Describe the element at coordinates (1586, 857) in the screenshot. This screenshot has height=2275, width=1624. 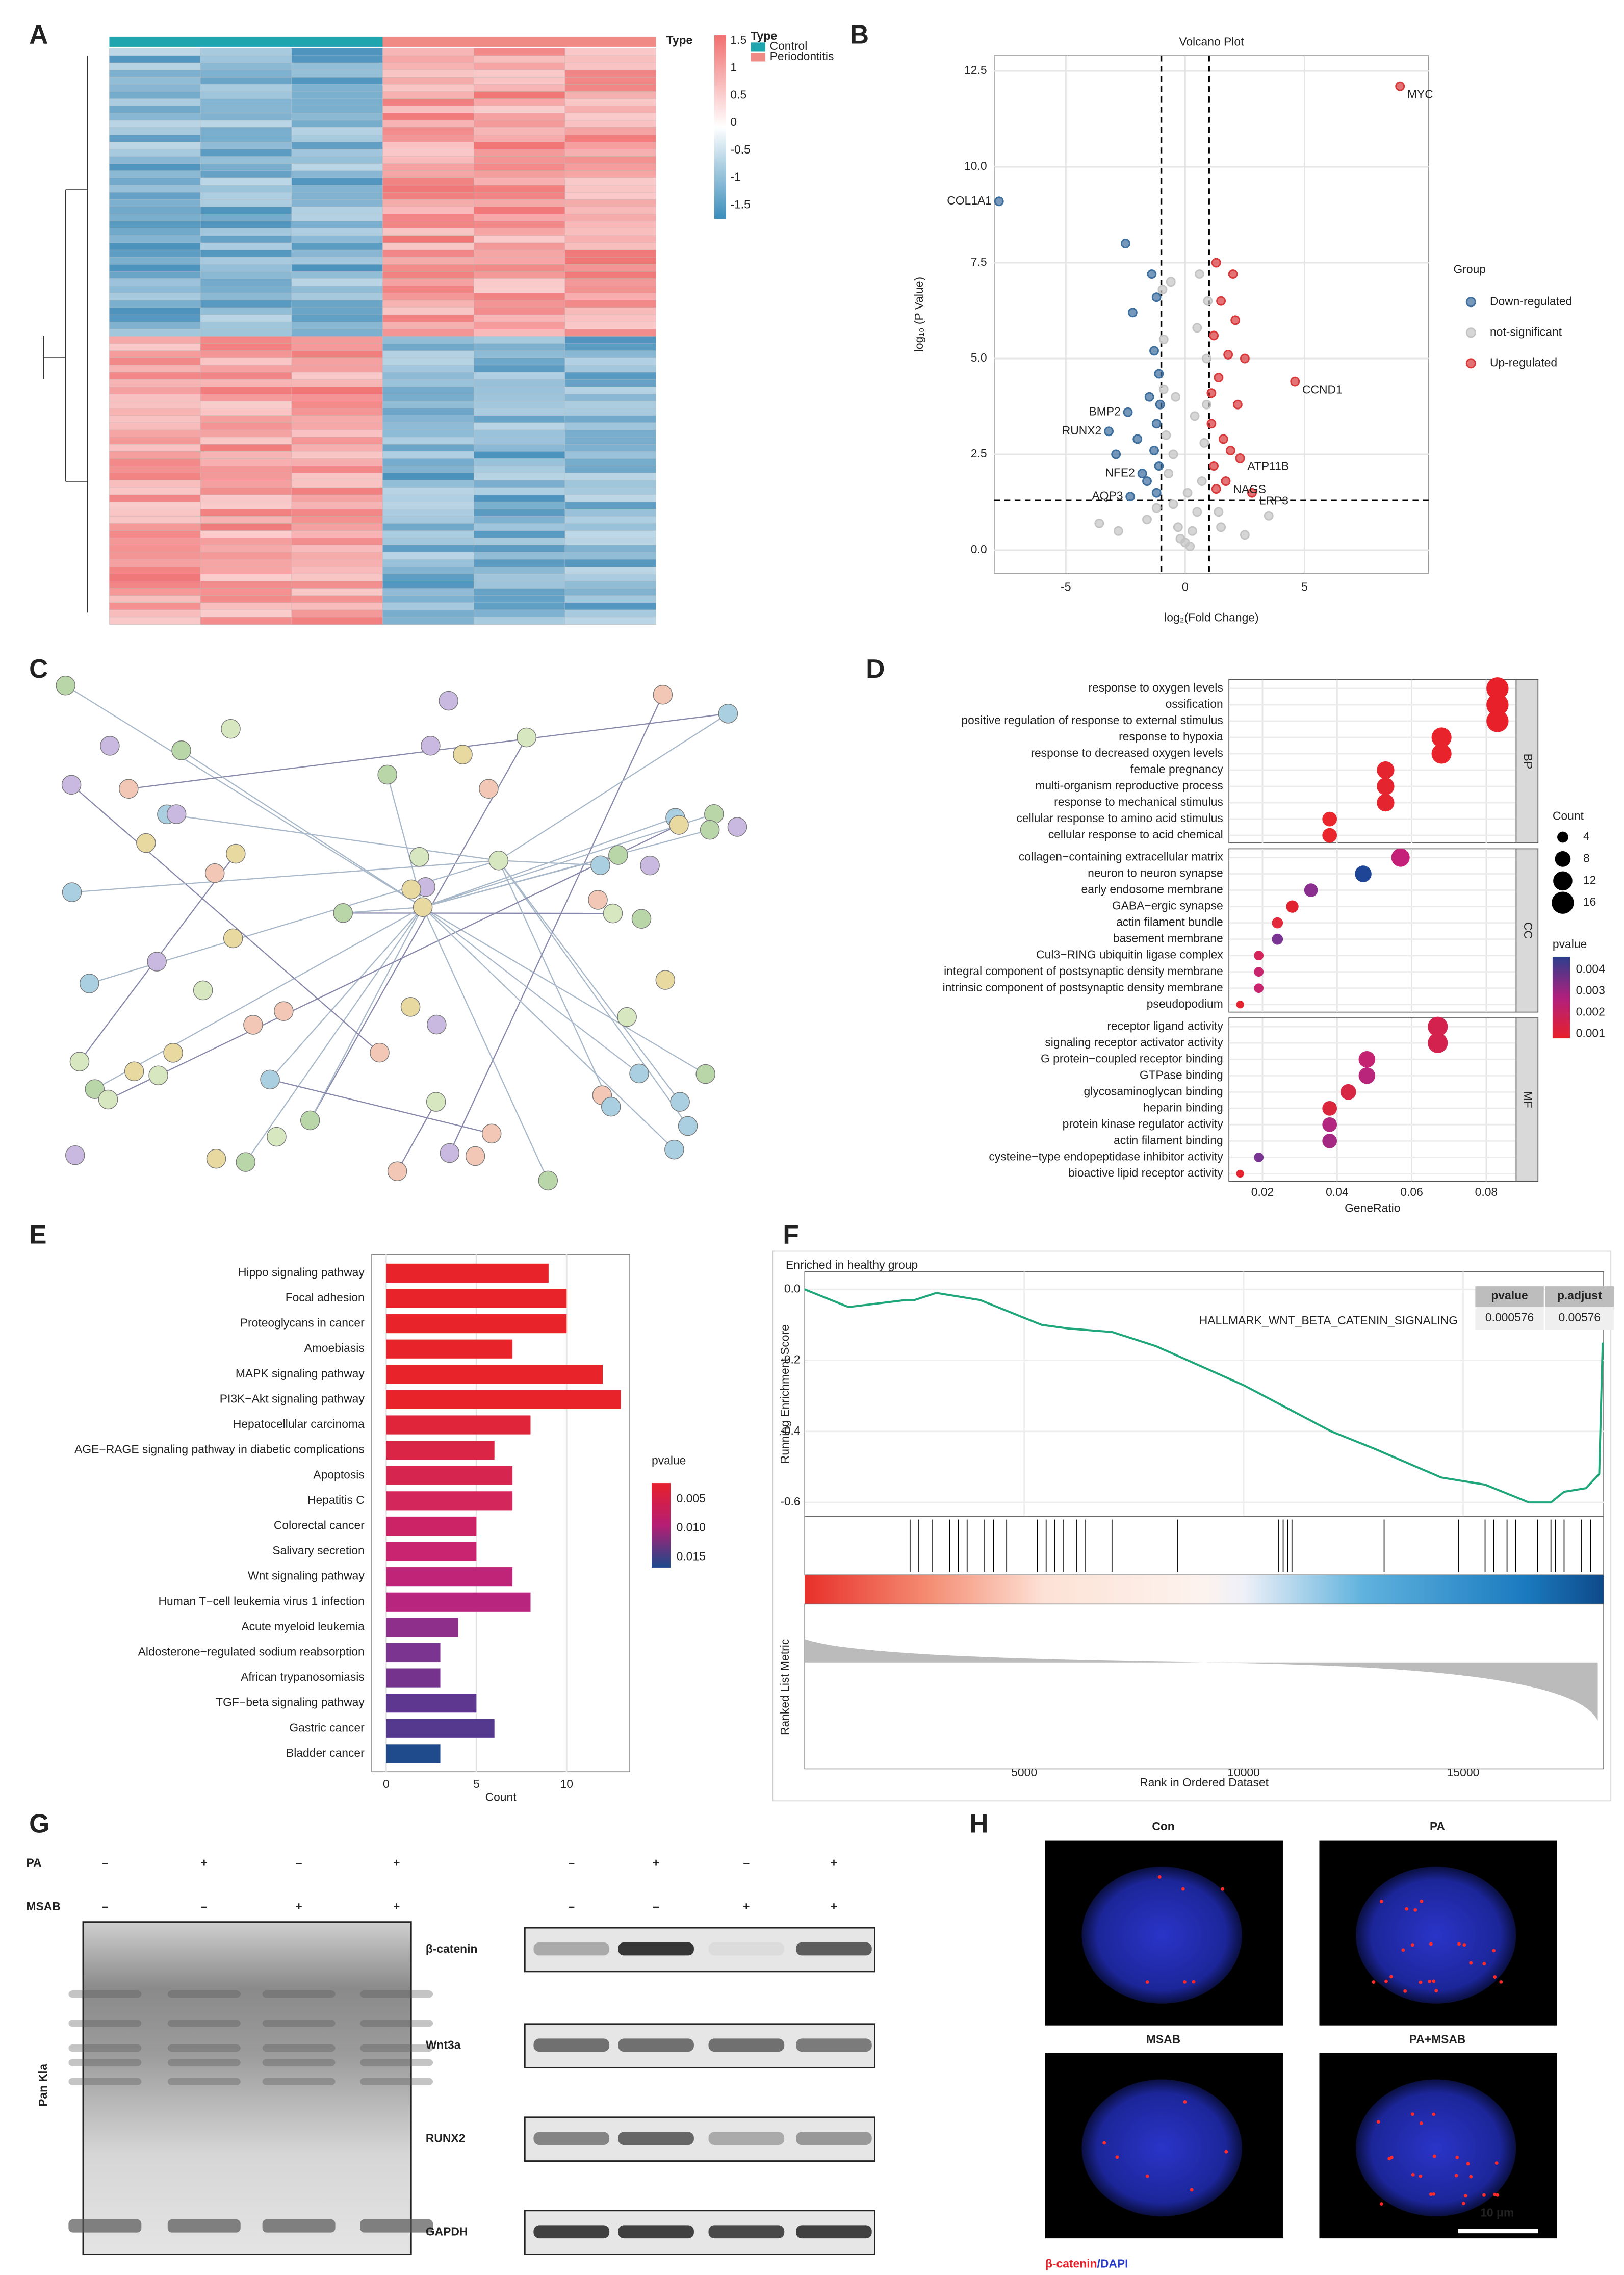
I see `legend-label: 8` at that location.